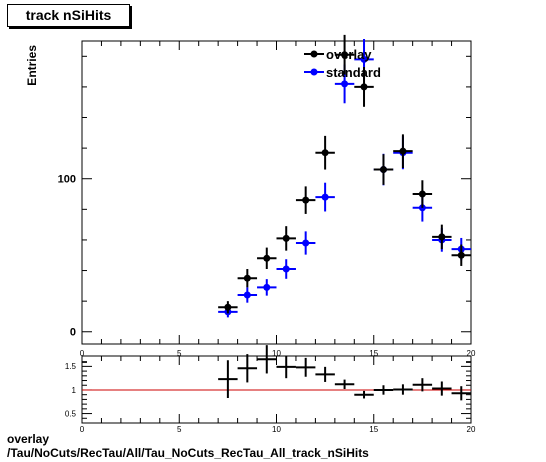 This screenshot has height=462, width=546. I want to click on ratio-x-tick-label: 20, so click(471, 429).